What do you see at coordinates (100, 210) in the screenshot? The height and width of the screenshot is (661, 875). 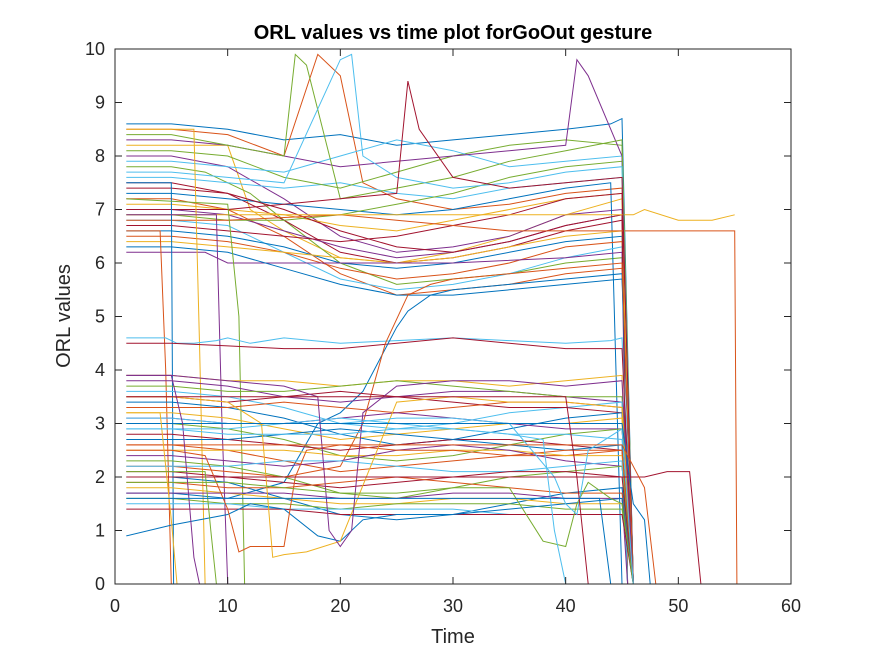 I see `y-tick-label: 7` at bounding box center [100, 210].